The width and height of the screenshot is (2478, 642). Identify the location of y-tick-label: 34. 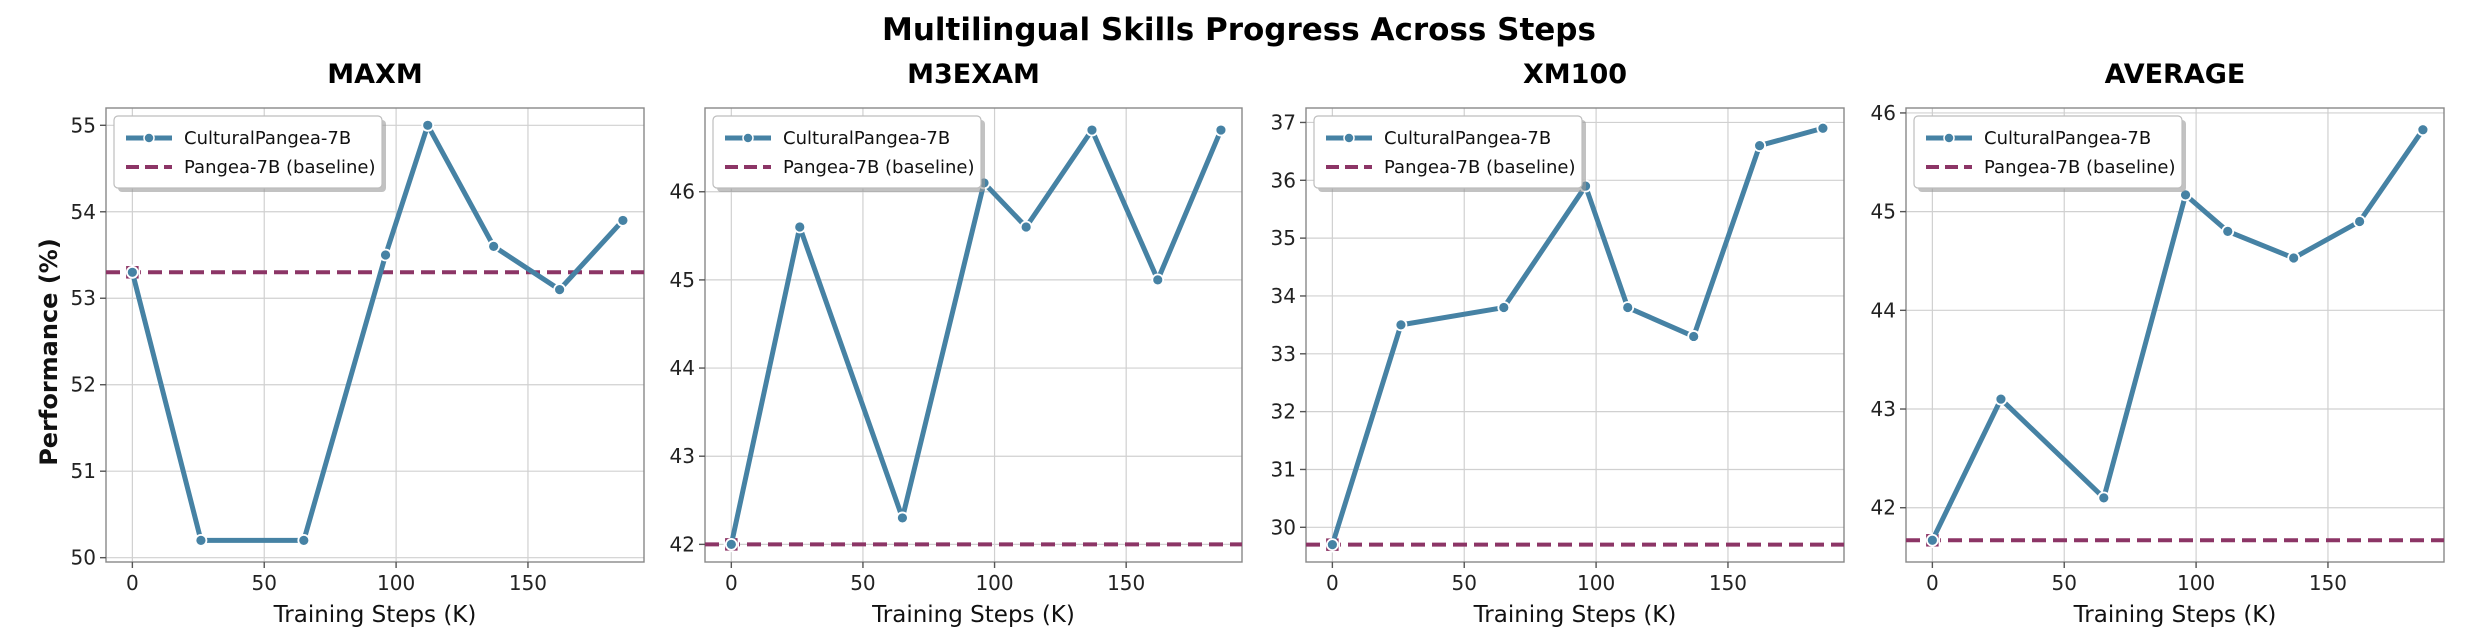
(1283, 296).